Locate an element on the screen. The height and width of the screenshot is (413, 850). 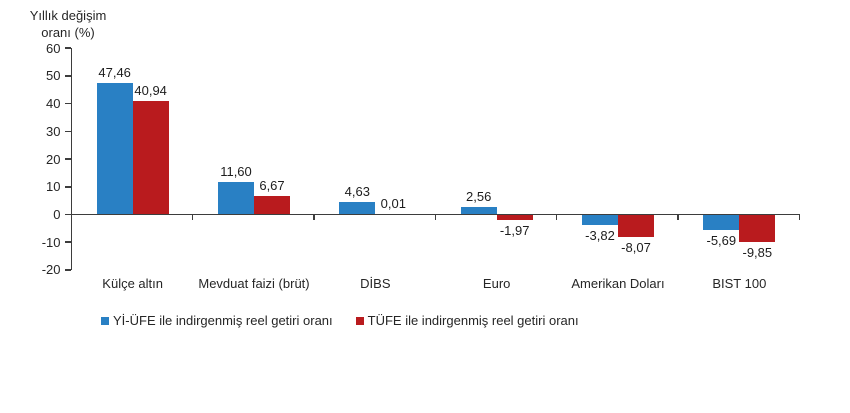
value-label-yiufe-4: -3,82 is located at coordinates (600, 236).